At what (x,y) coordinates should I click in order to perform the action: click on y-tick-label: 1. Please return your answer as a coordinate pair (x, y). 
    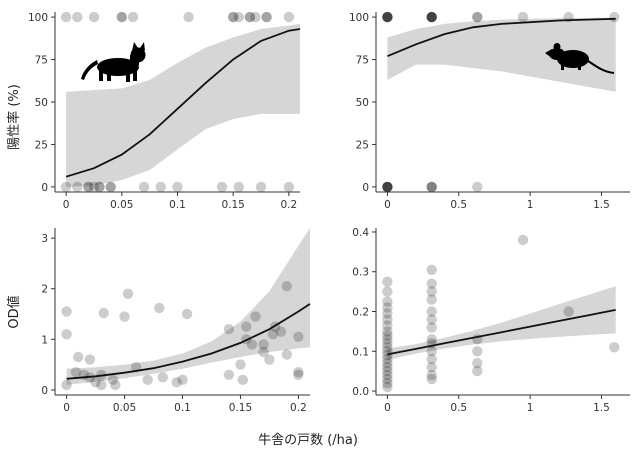
    Looking at the image, I should click on (44, 340).